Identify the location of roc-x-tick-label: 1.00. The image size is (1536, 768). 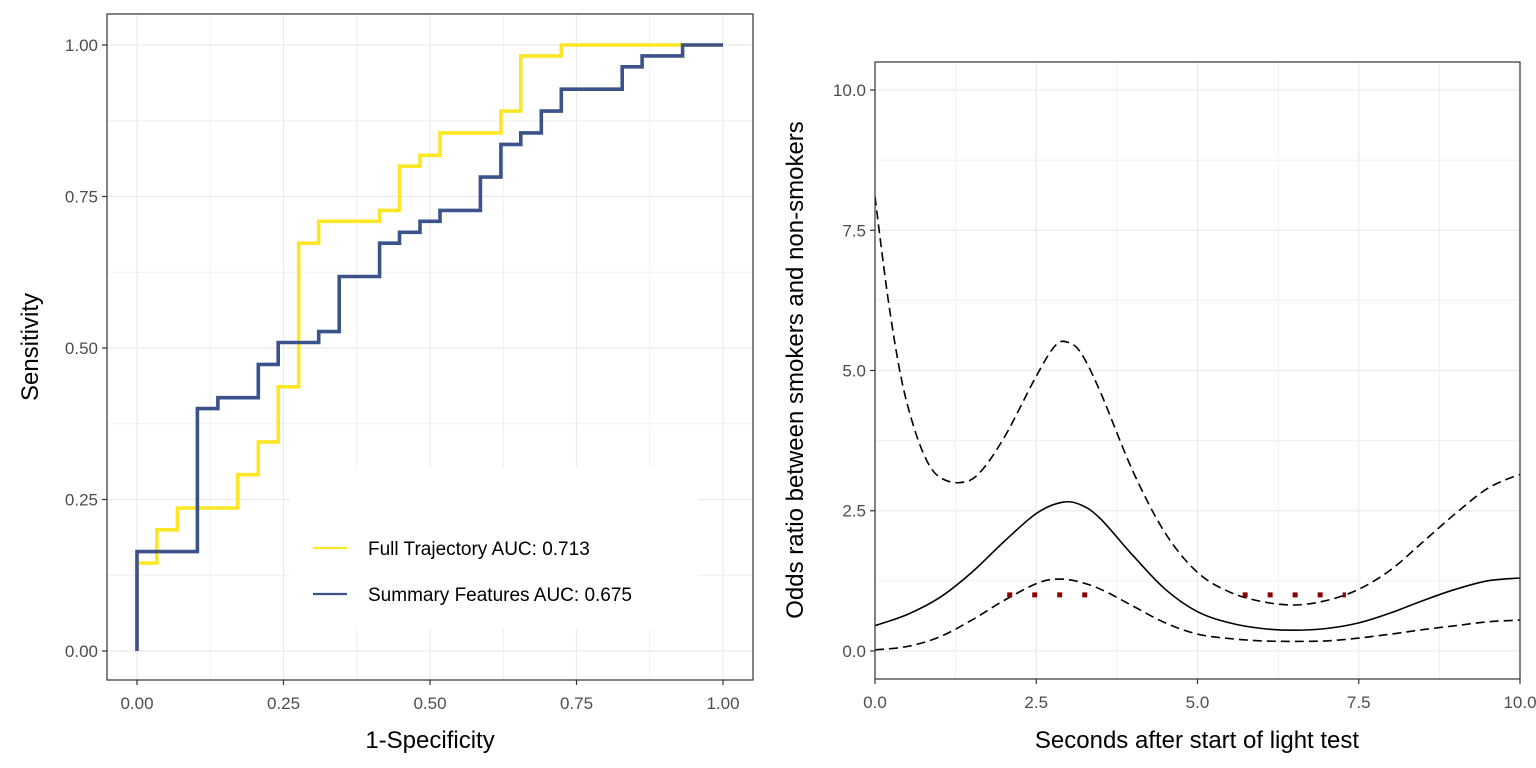
(722, 703).